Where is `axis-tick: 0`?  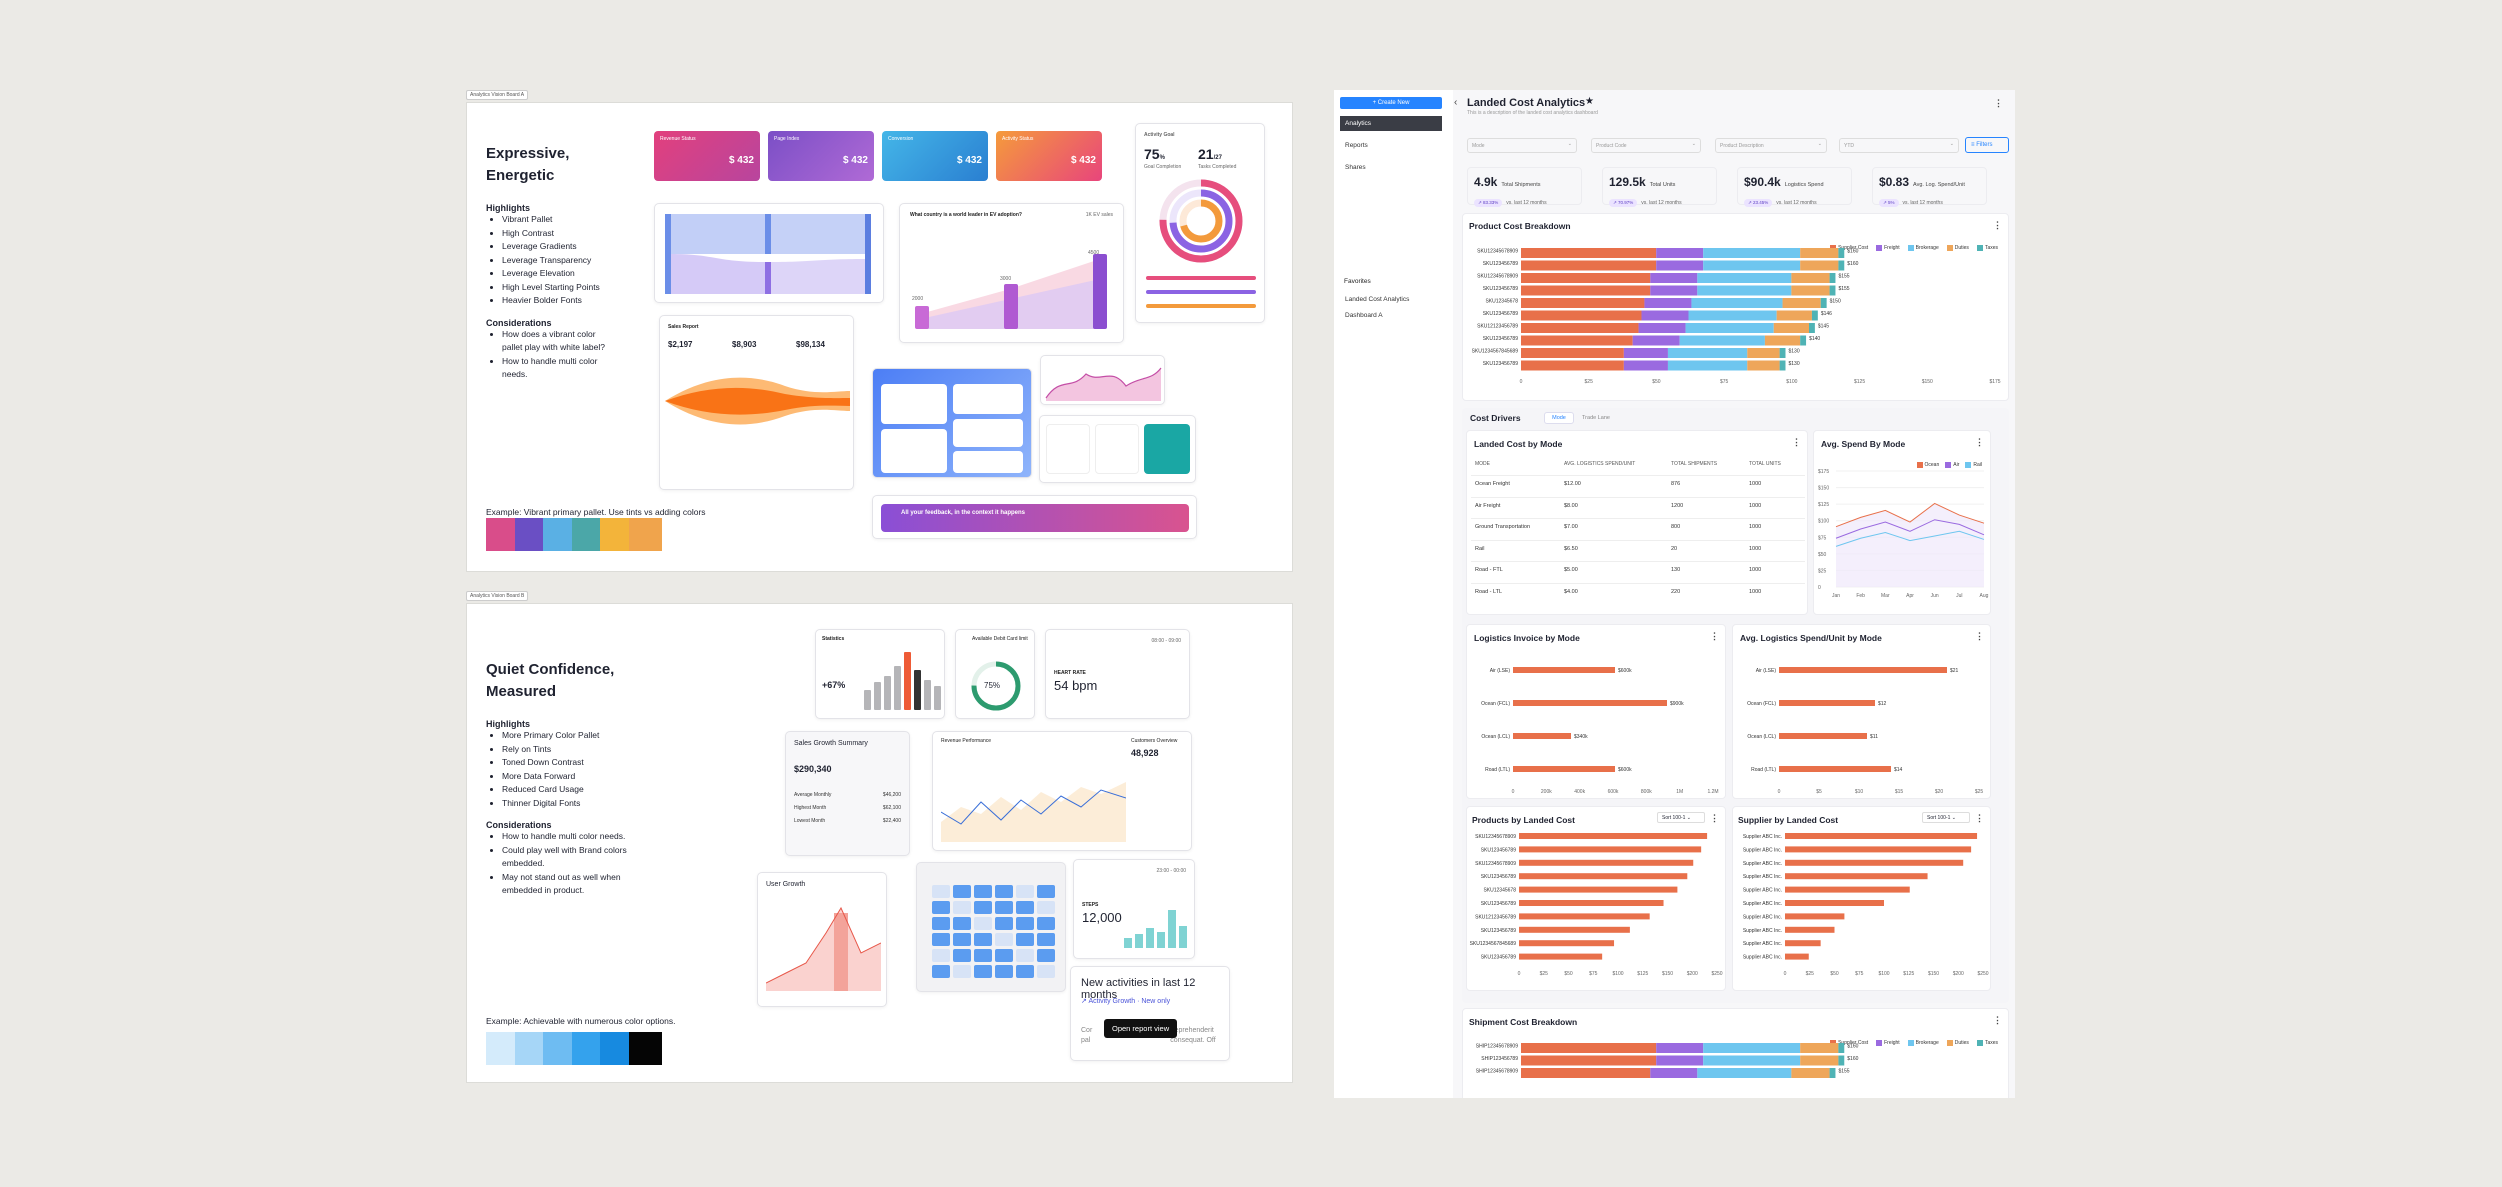
axis-tick: 0 is located at coordinates (1521, 382).